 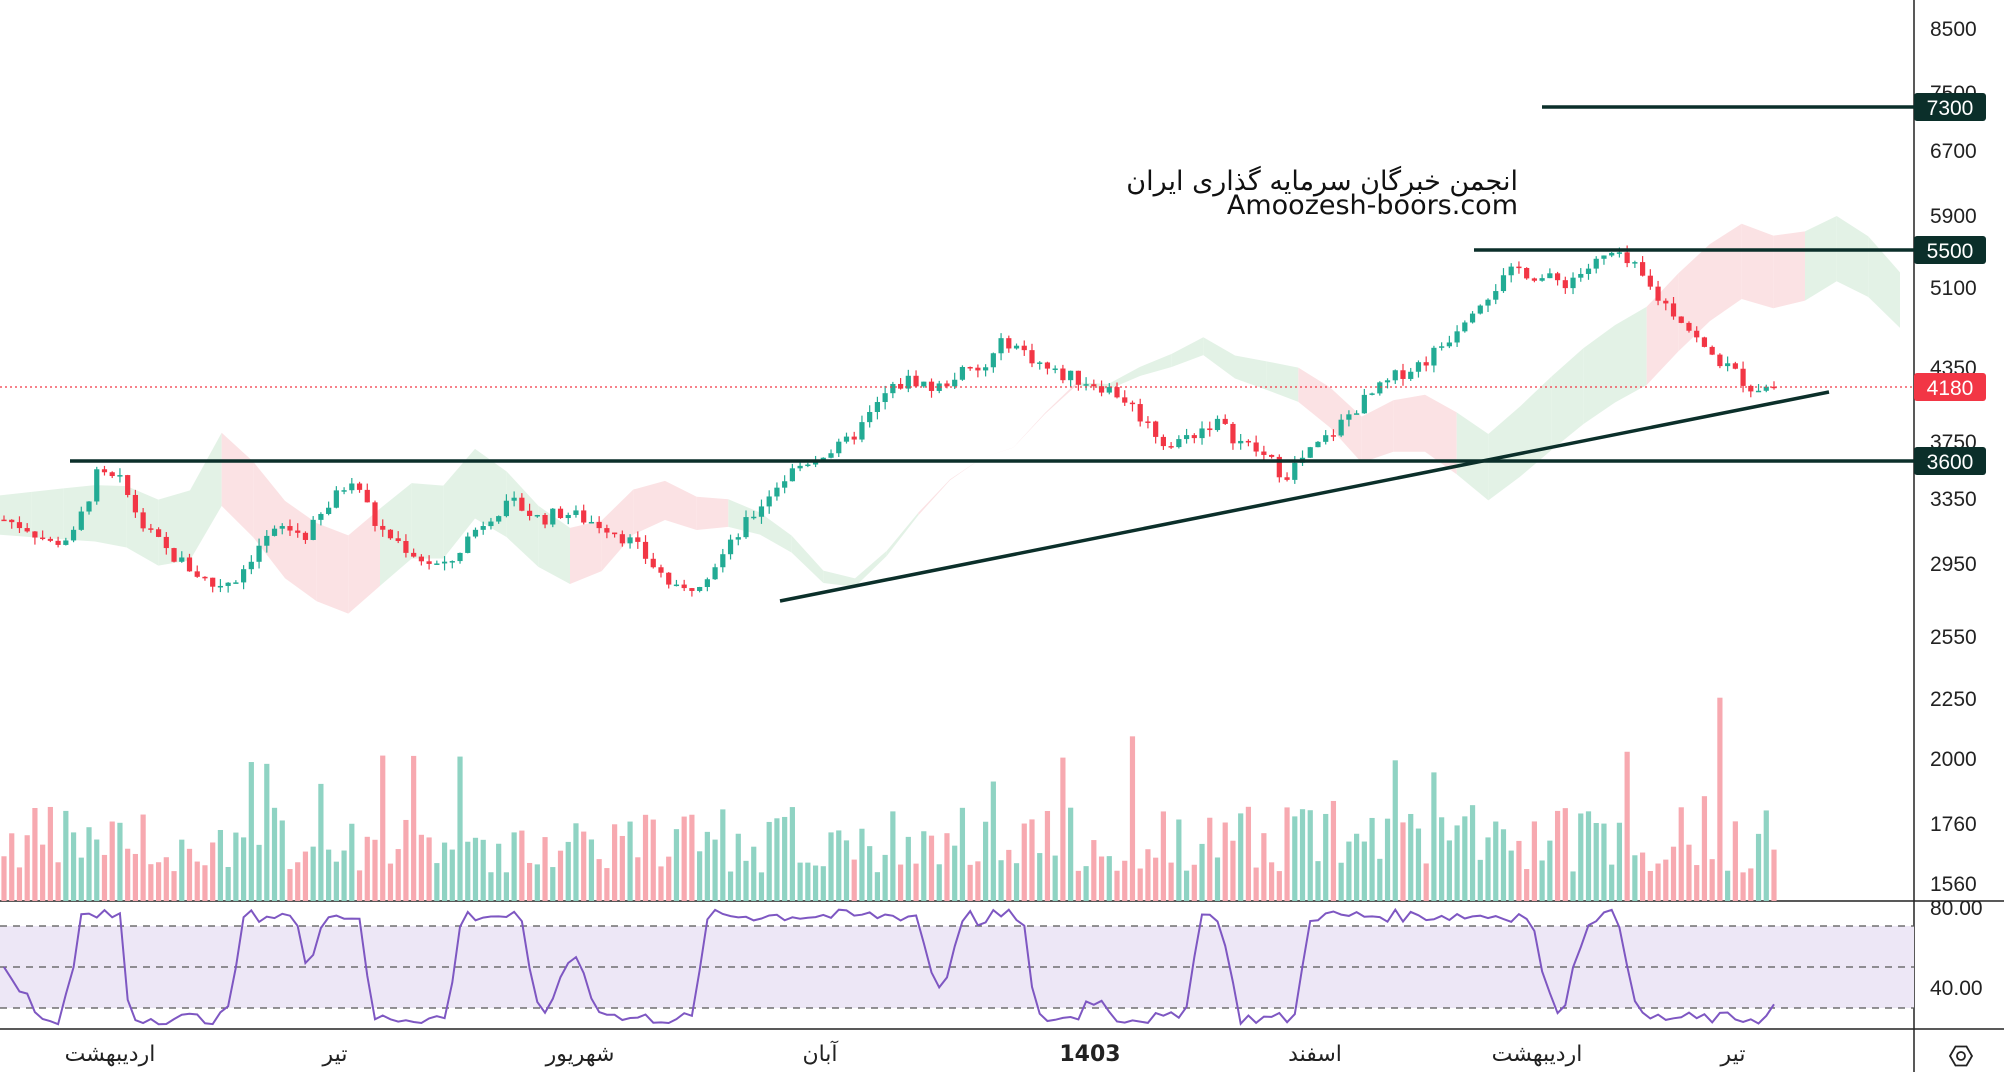 I want to click on time-axis-label: تیر, so click(x=335, y=1054).